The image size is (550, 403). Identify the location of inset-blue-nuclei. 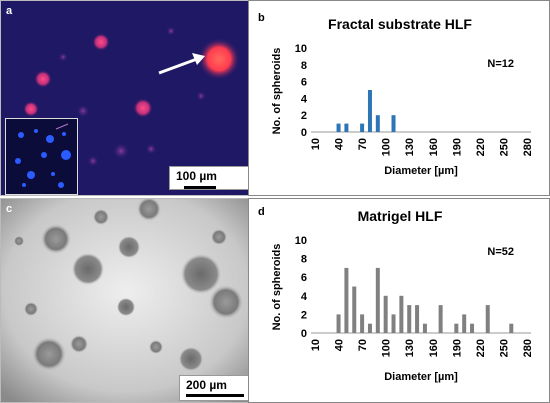
(43, 155).